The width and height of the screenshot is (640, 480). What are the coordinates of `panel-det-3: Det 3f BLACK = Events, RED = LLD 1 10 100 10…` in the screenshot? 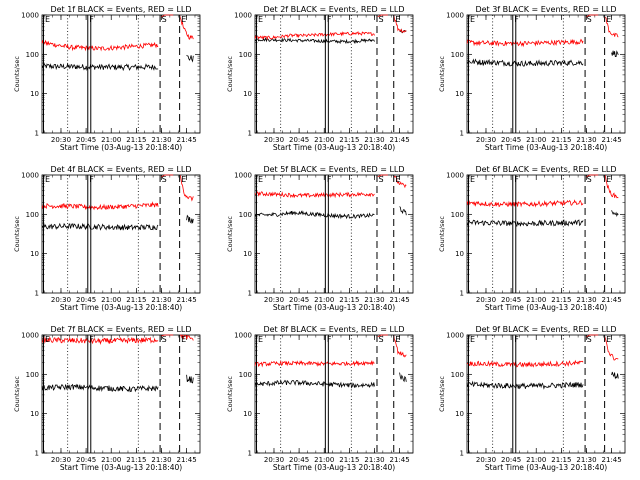 It's located at (532, 78).